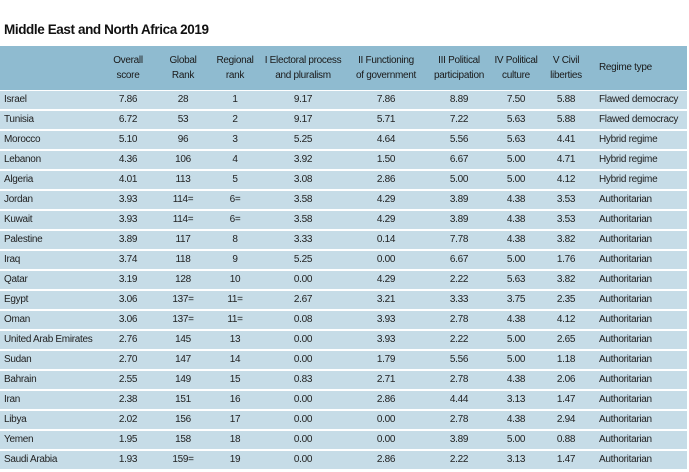 The width and height of the screenshot is (689, 472). Describe the element at coordinates (386, 139) in the screenshot. I see `cell-functioning-of-government: 4.64` at that location.